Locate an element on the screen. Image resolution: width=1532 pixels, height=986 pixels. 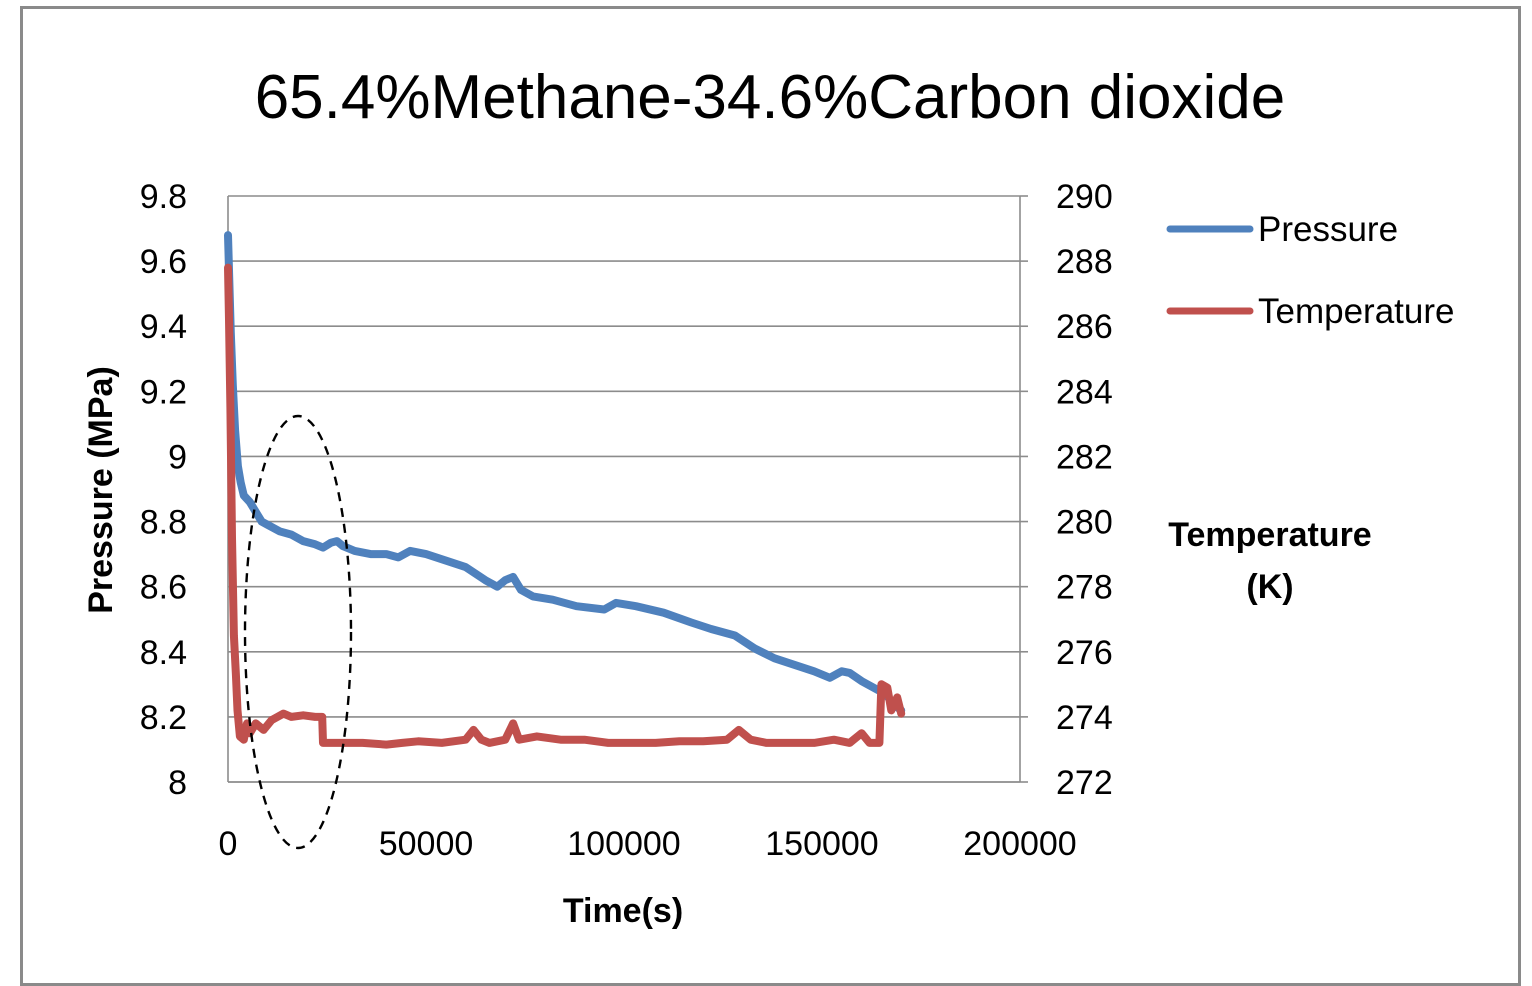
y-axis-label: Pressure (MPa) is located at coordinates (101, 490).